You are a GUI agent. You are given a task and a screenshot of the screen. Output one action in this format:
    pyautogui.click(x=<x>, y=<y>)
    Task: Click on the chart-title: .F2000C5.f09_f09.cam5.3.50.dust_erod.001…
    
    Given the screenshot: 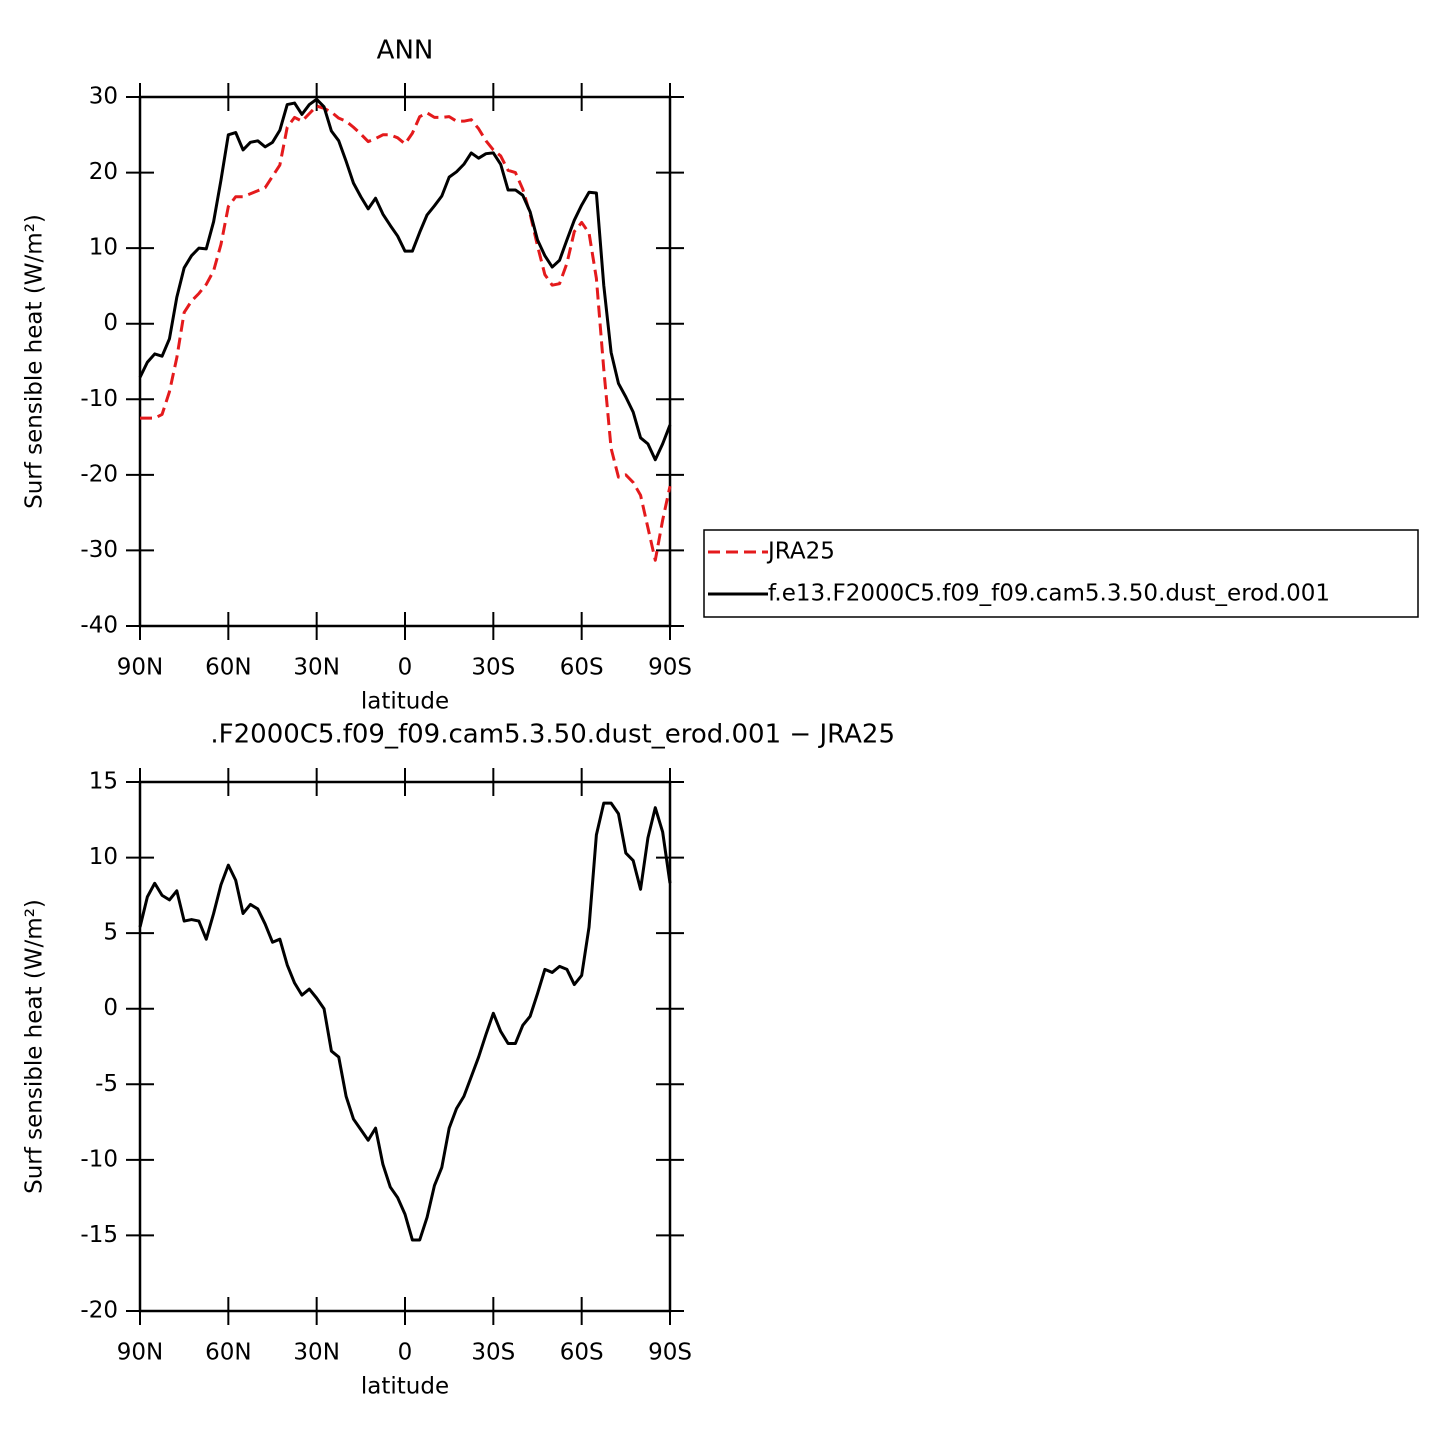 What is the action you would take?
    pyautogui.click(x=552, y=735)
    